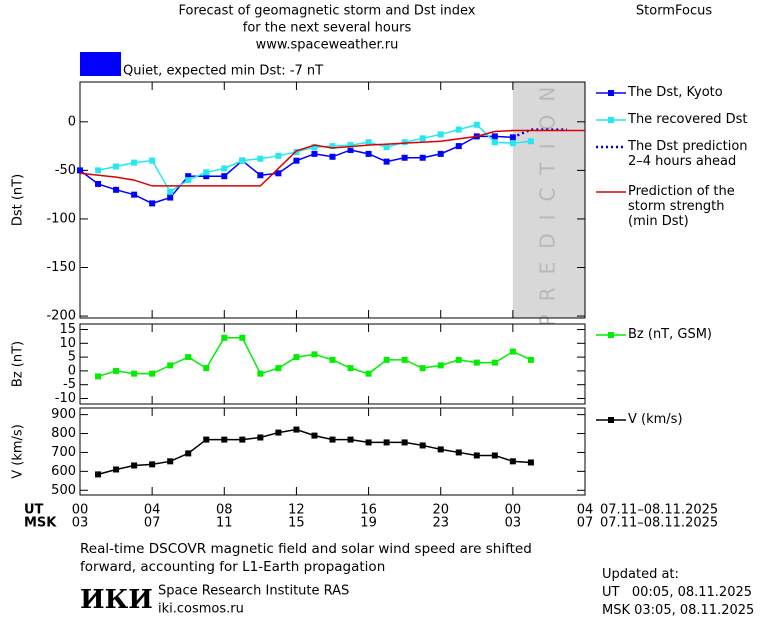  I want to click on legend-label: The recovered Dst, so click(688, 119).